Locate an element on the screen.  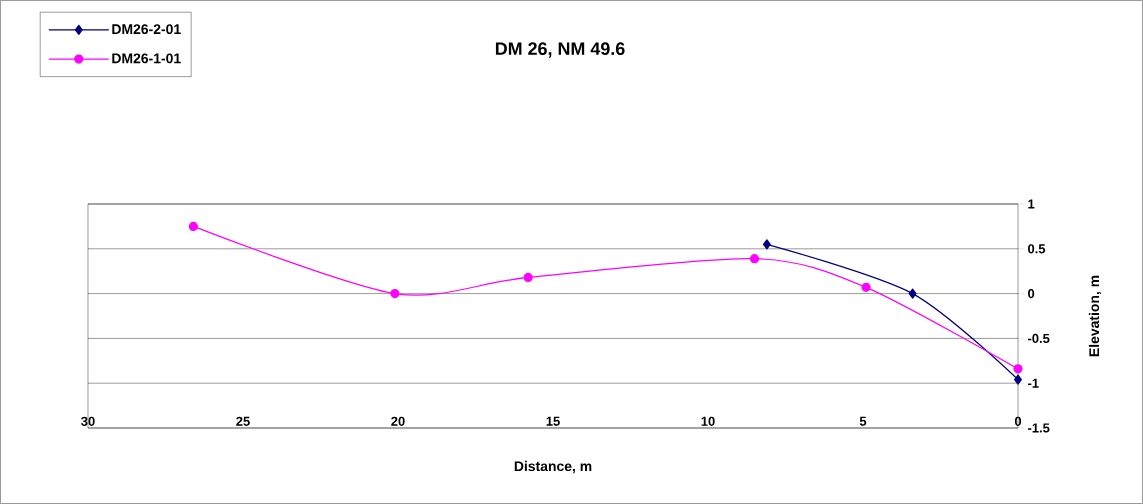
x-tick-label: 25 is located at coordinates (243, 421).